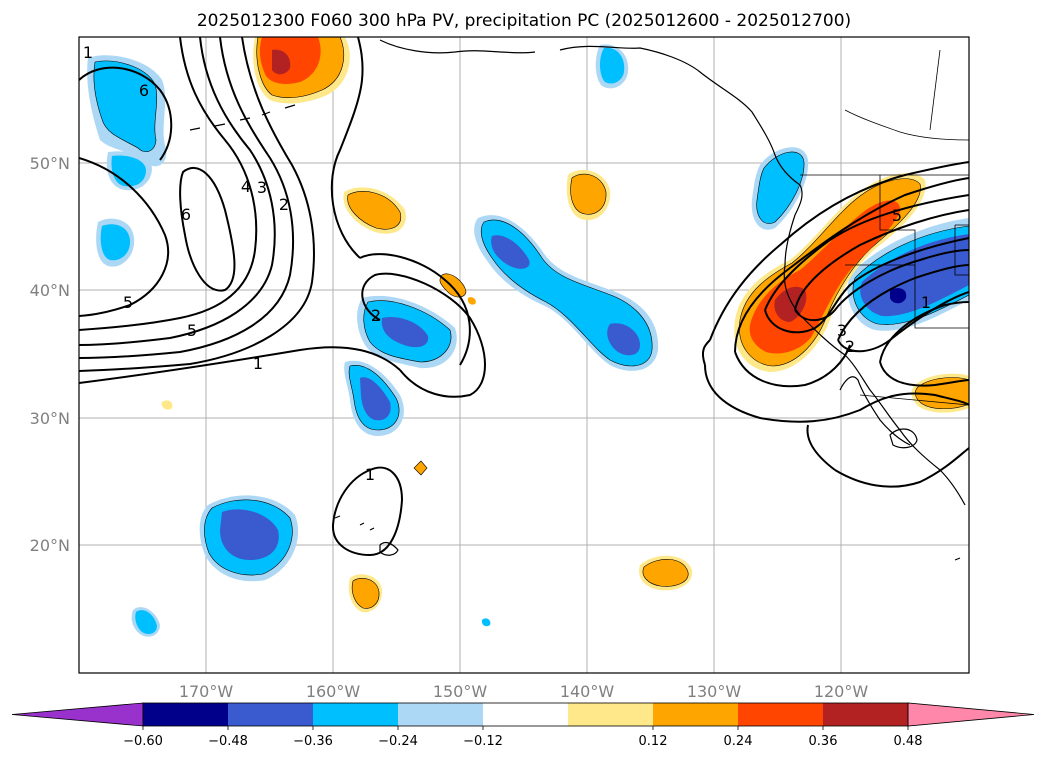 The image size is (1047, 765). I want to click on colorbar-tick-label: 0.24, so click(738, 741).